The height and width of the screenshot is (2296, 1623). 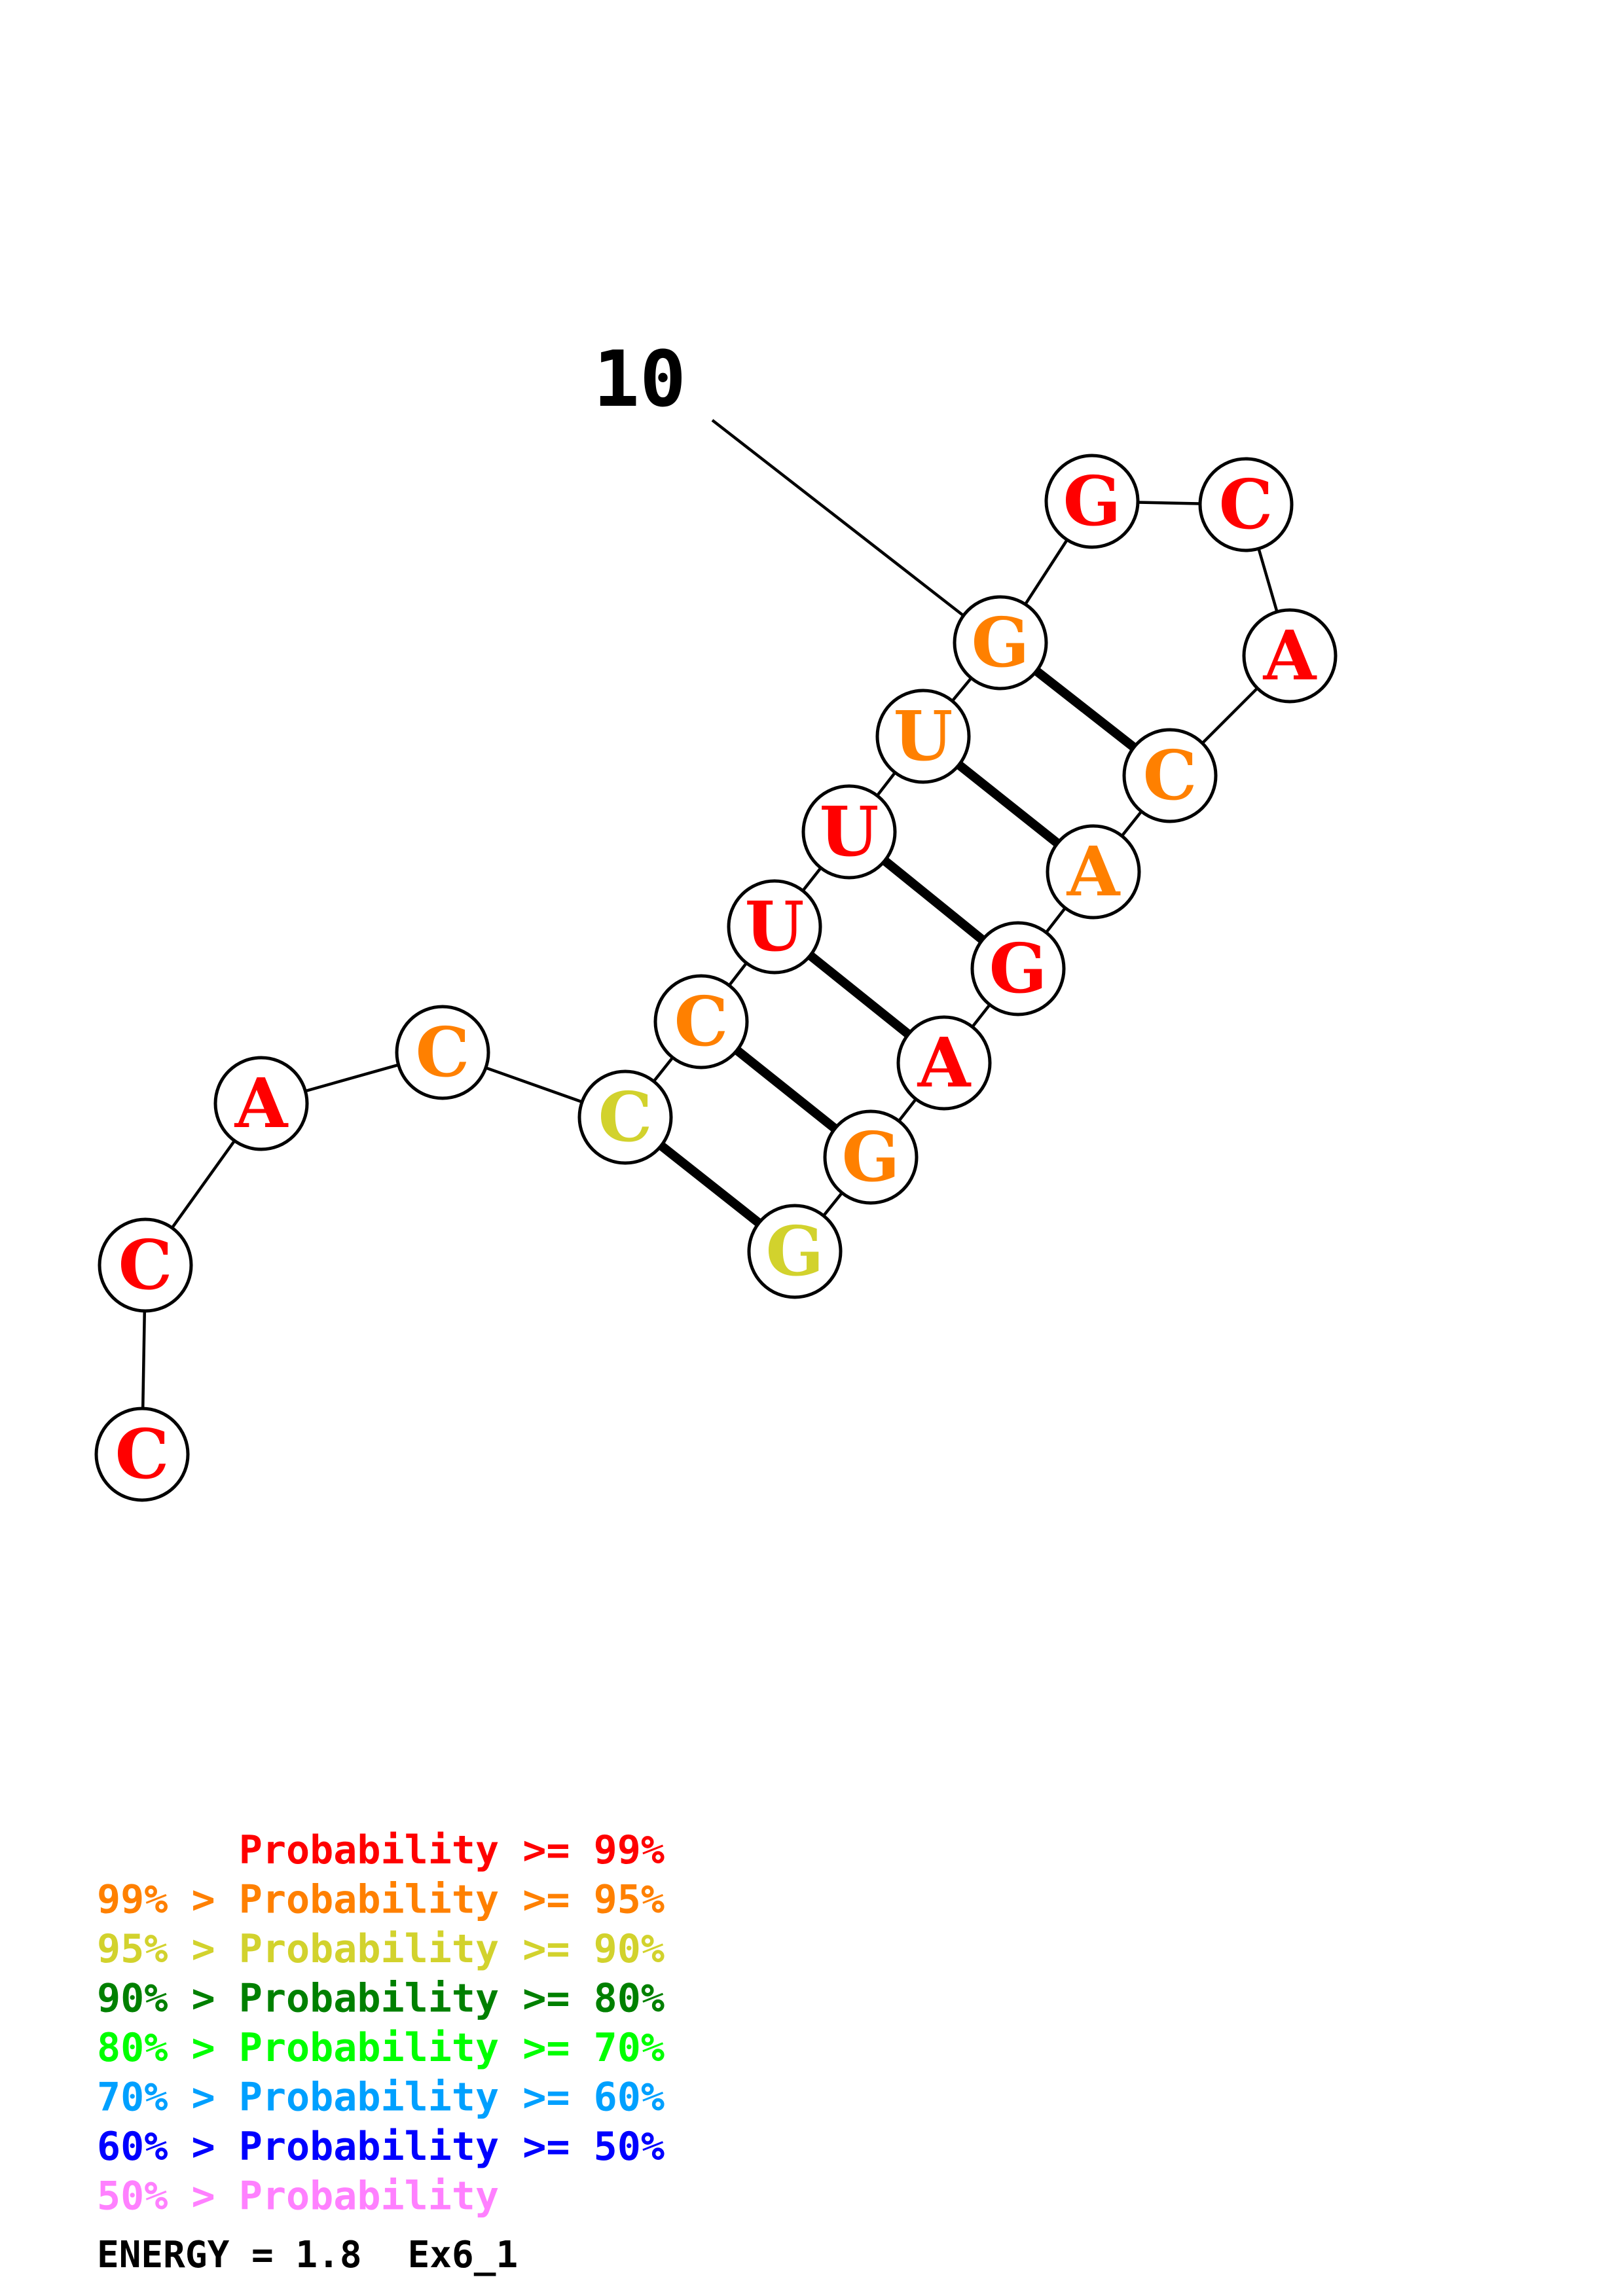 I want to click on legend-entry: 95% > Probability >= 90%, so click(x=381, y=1949).